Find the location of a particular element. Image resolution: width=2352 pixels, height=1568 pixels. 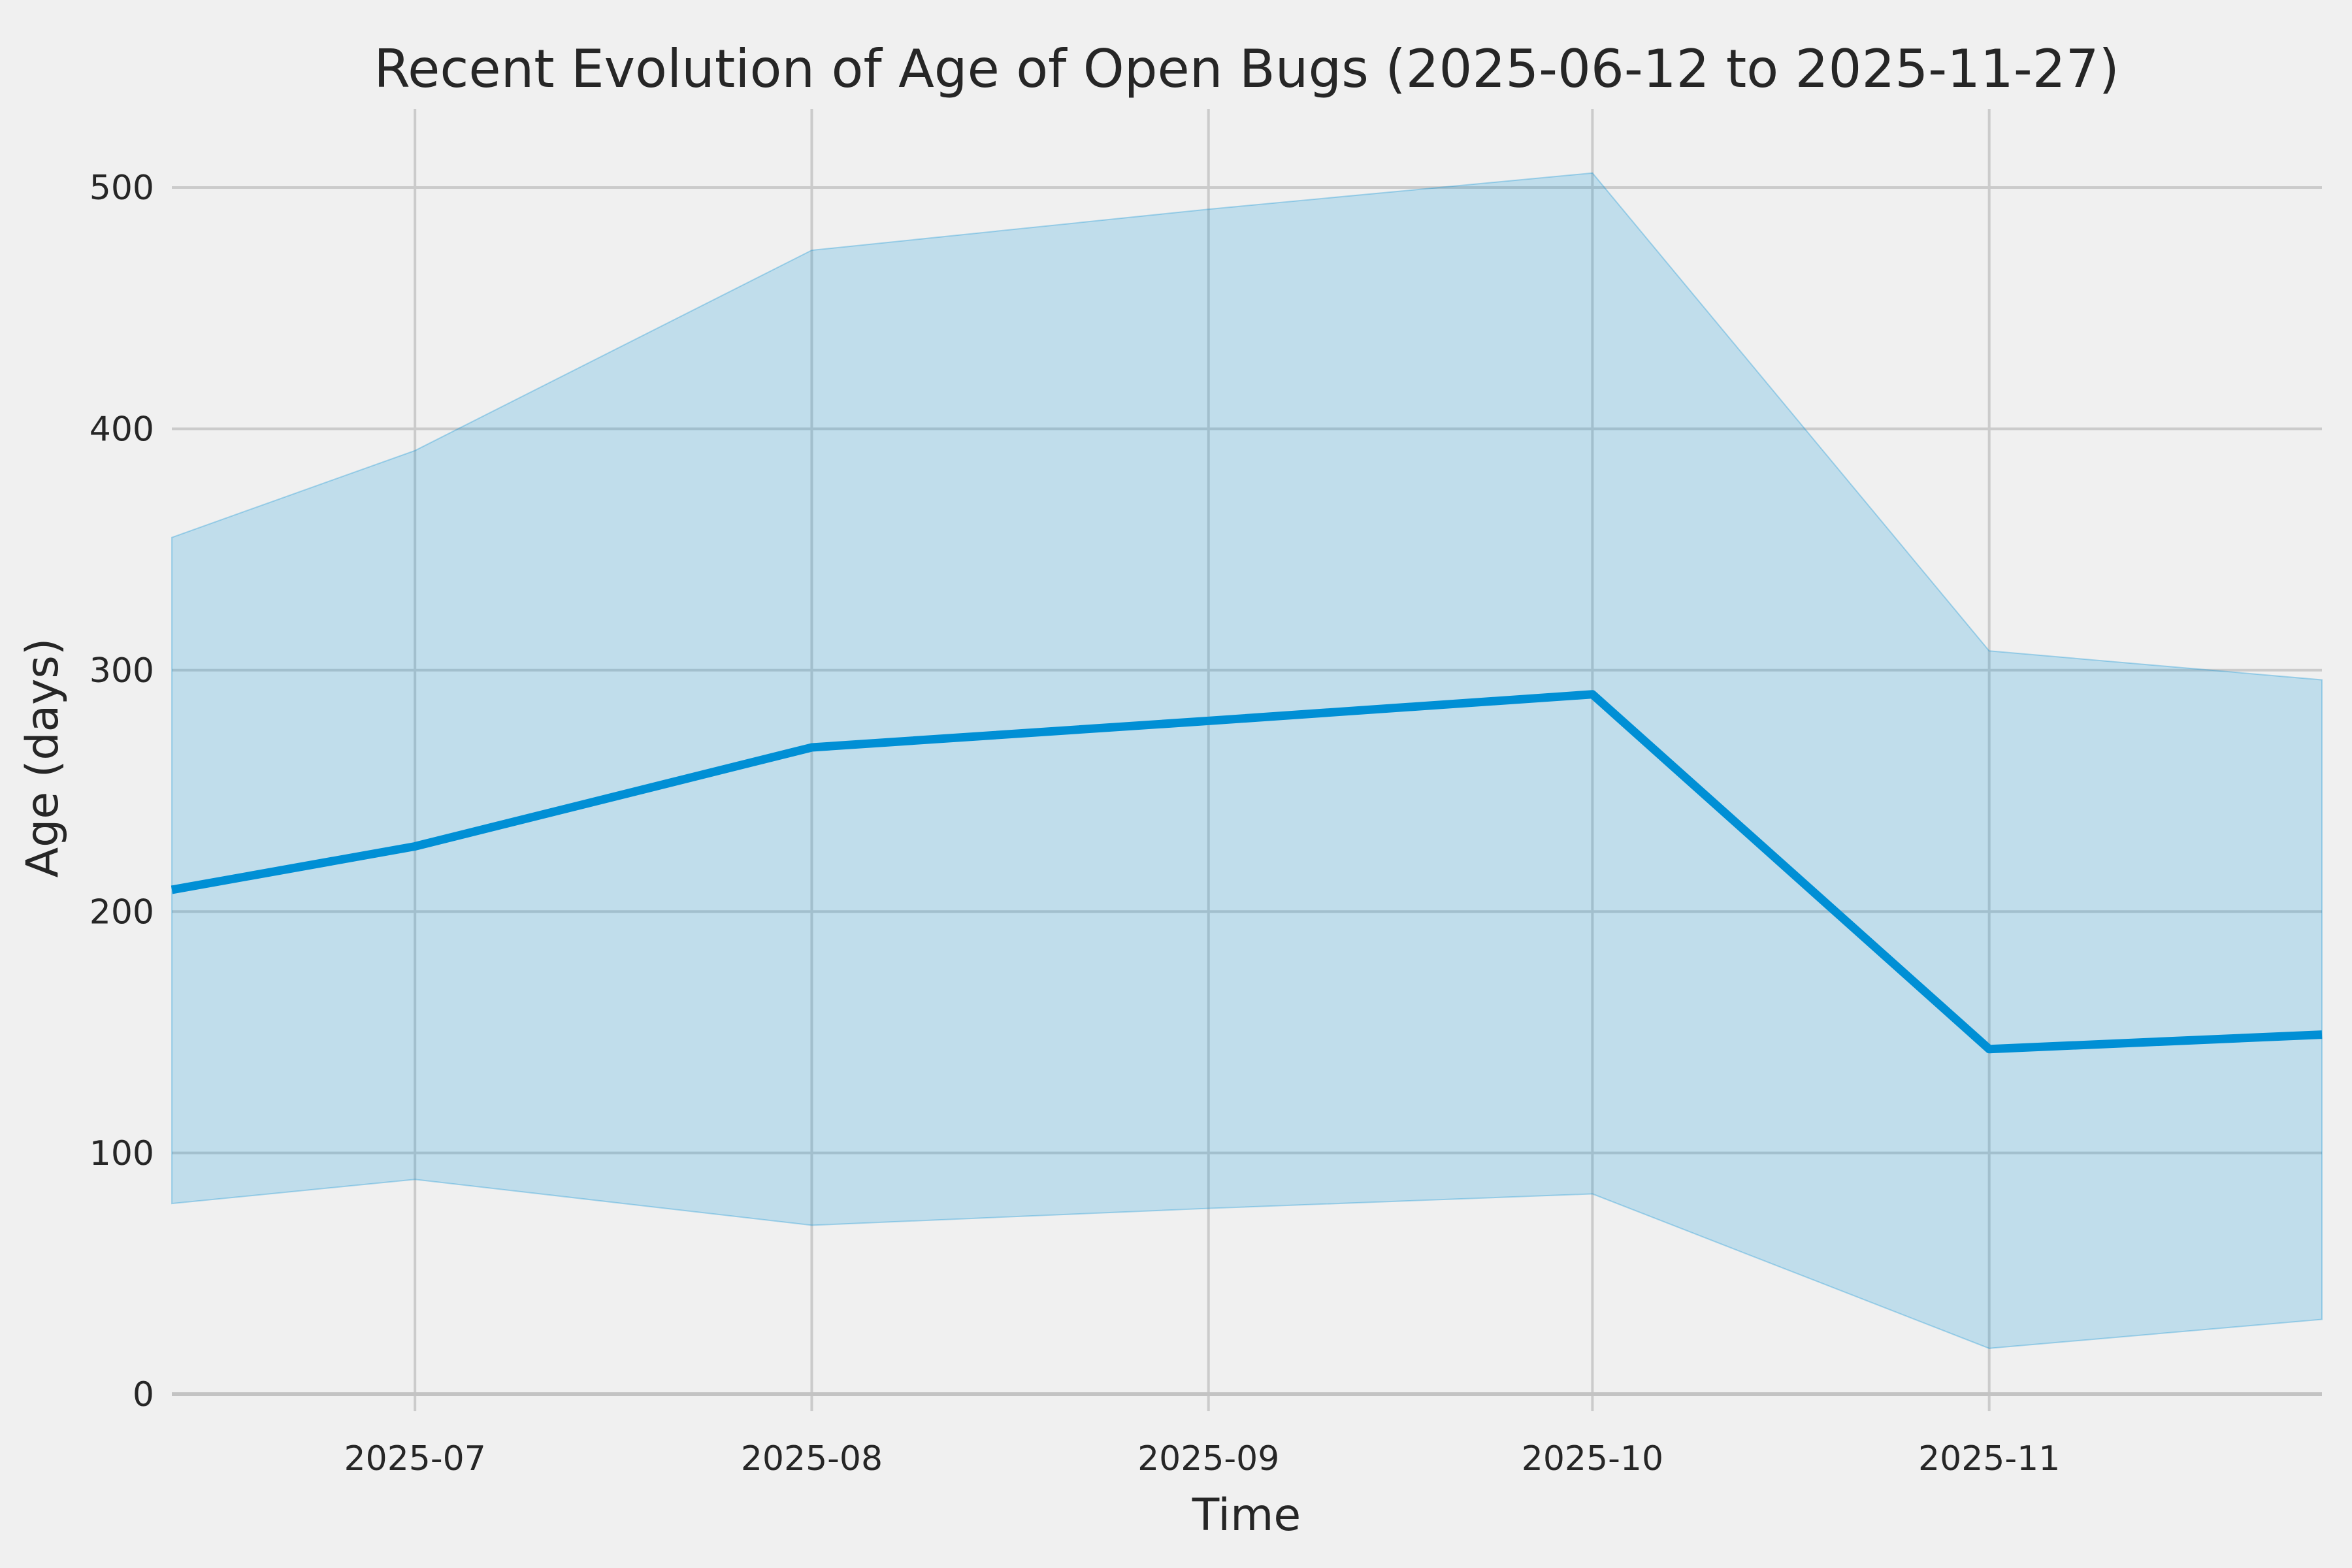

x-tick-label: 2025-08 is located at coordinates (812, 1458).